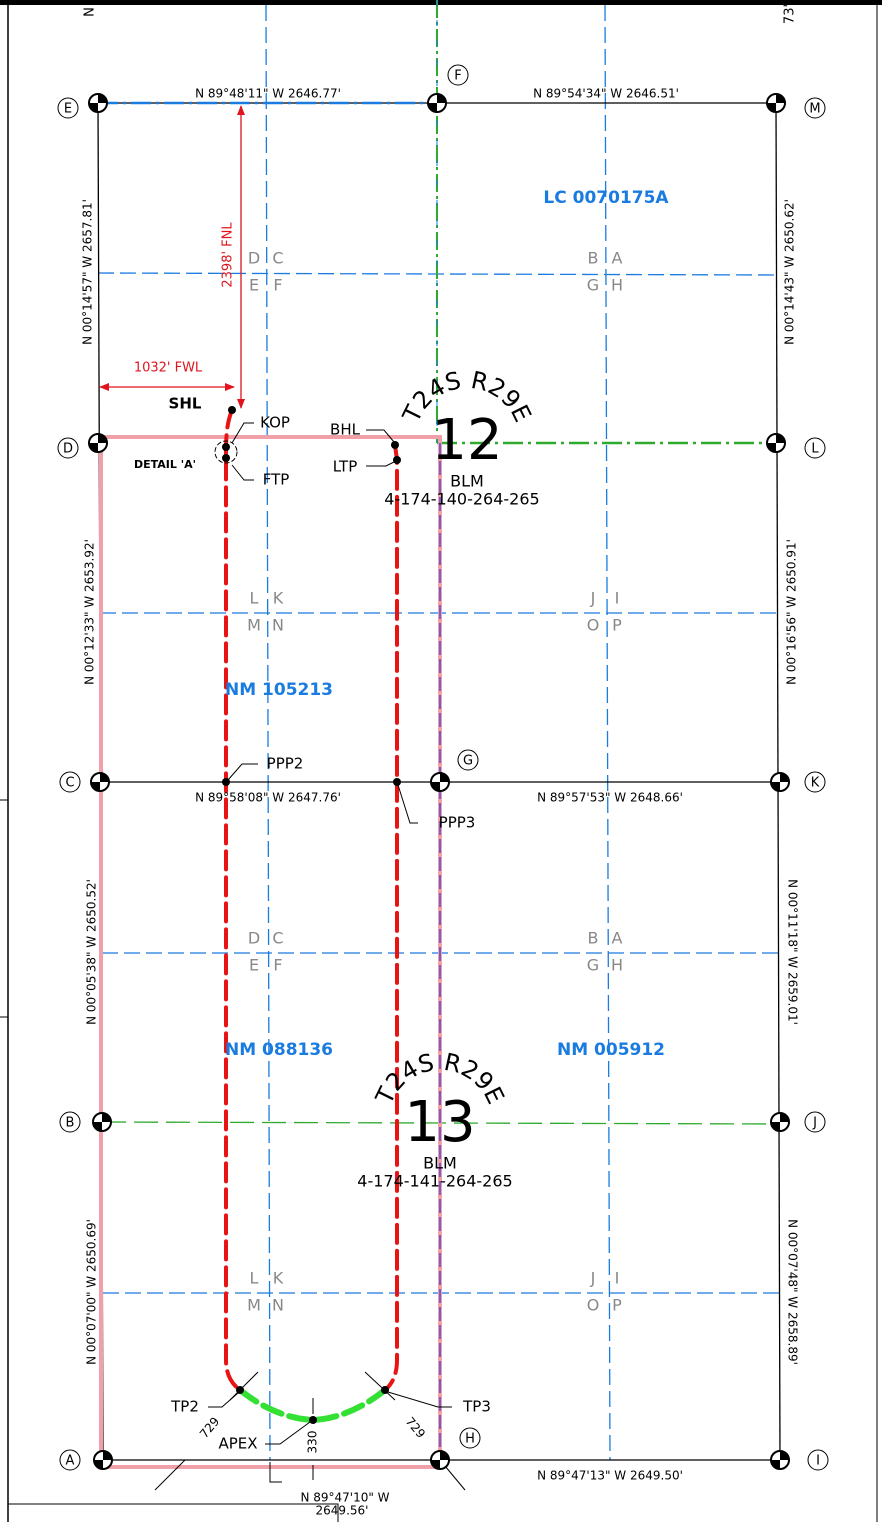 The image size is (882, 1522). What do you see at coordinates (92, 1292) in the screenshot?
I see `bearing-label: N 00°07'00" W 2650.69'` at bounding box center [92, 1292].